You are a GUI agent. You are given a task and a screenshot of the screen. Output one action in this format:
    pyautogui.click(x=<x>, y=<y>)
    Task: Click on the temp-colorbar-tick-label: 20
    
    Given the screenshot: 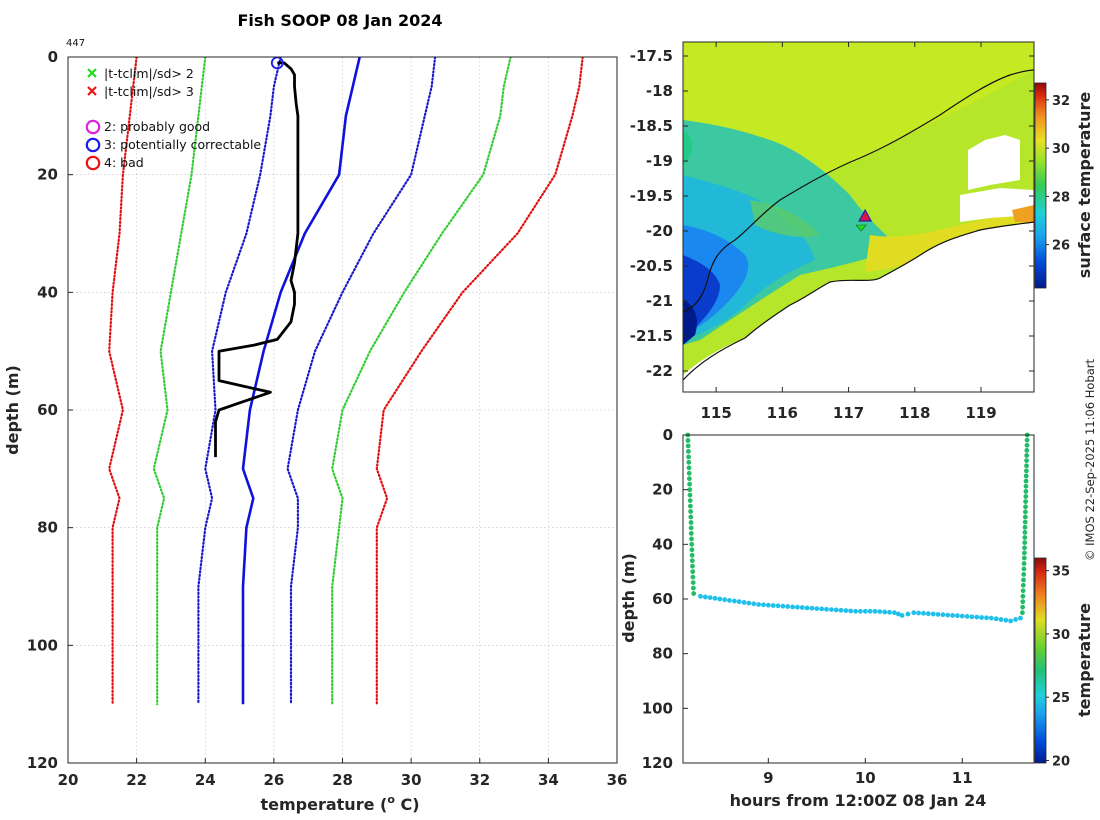 What is the action you would take?
    pyautogui.click(x=1061, y=761)
    